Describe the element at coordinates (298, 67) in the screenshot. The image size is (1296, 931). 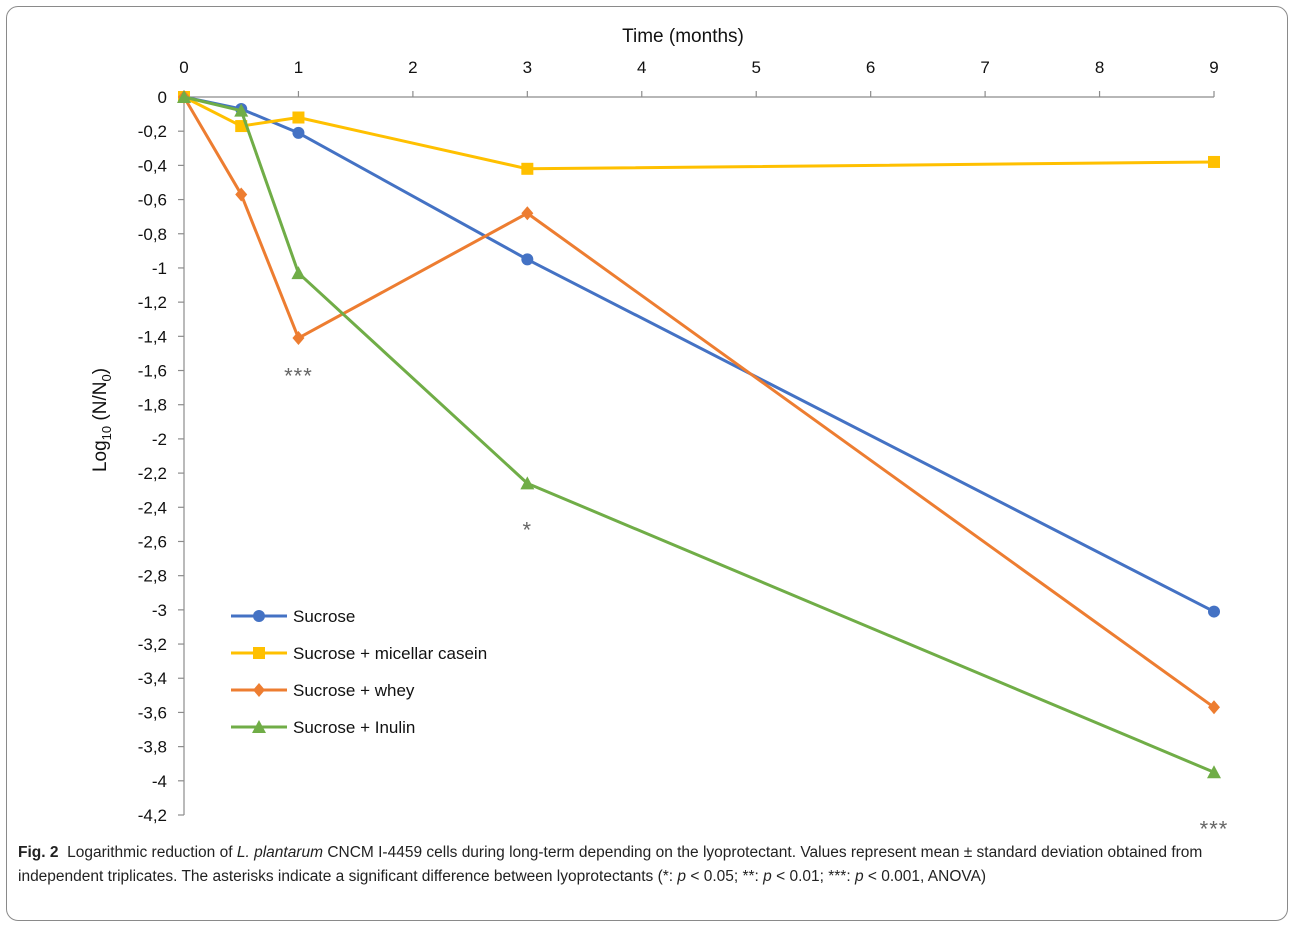
I see `x-tick-label: 1` at that location.